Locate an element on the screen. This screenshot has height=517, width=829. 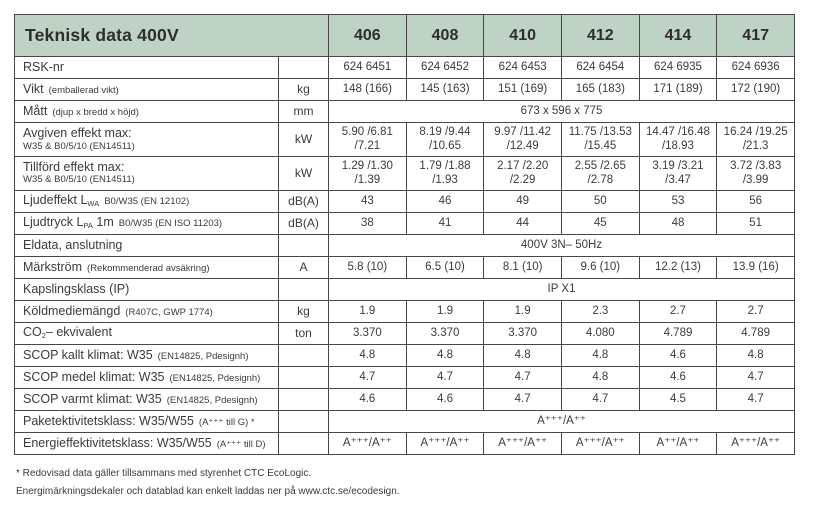
model-column-header: 414 is located at coordinates (678, 35).